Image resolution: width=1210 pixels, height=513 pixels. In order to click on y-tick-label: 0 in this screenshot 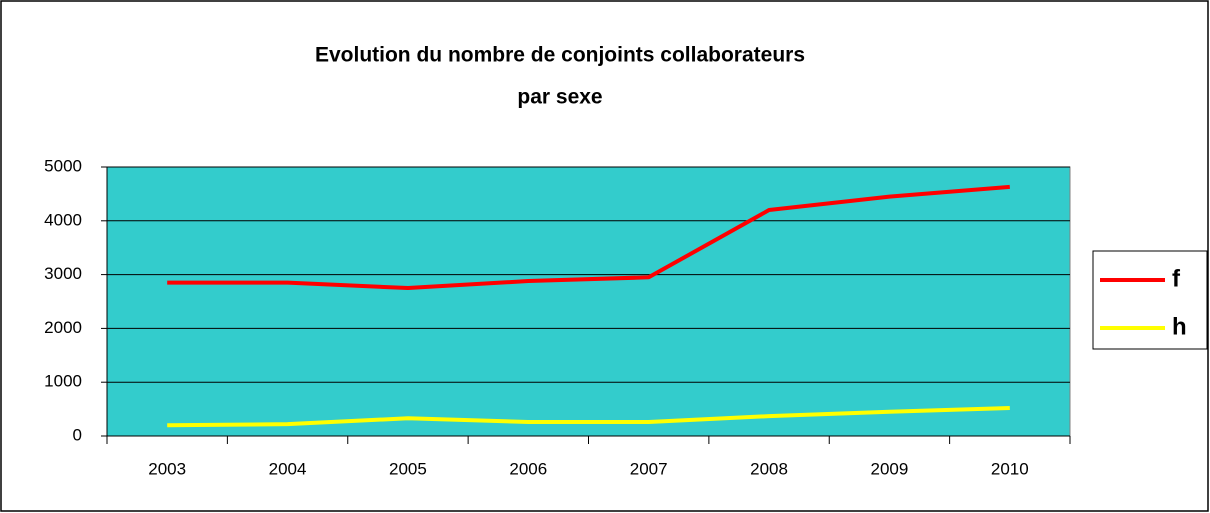, I will do `click(77, 434)`.